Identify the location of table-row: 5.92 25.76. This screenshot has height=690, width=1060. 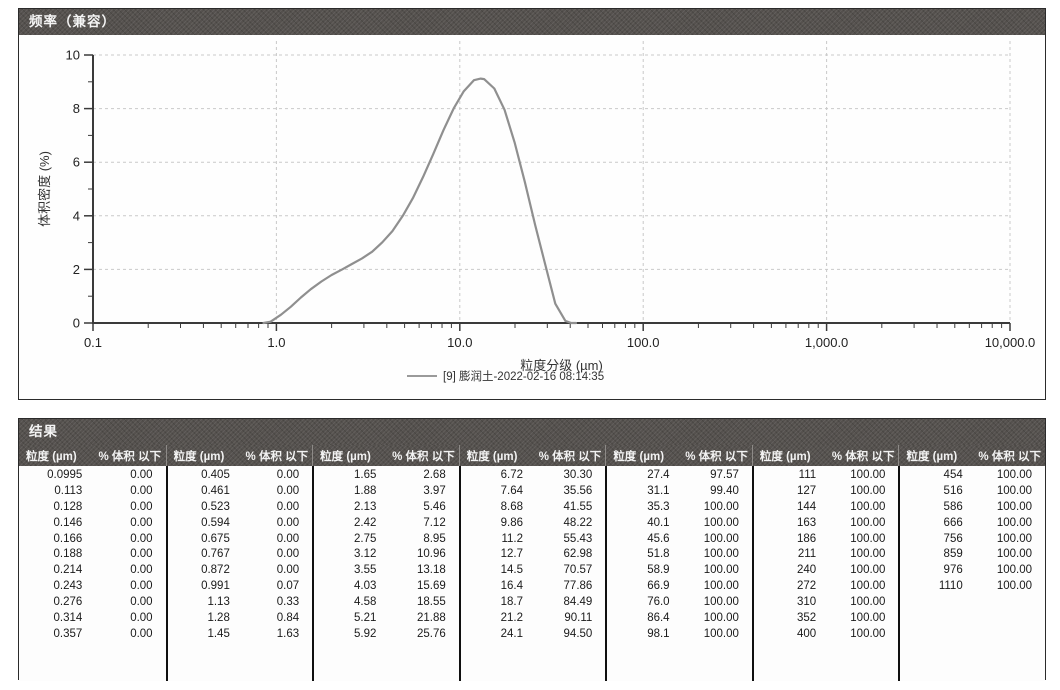
(386, 636).